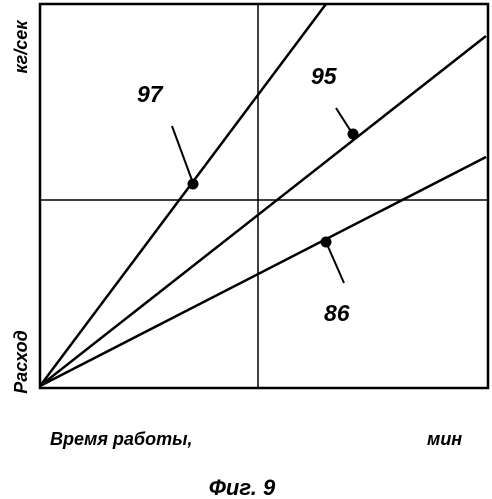  I want to click on x-axis-unit-label: мин, so click(444, 439).